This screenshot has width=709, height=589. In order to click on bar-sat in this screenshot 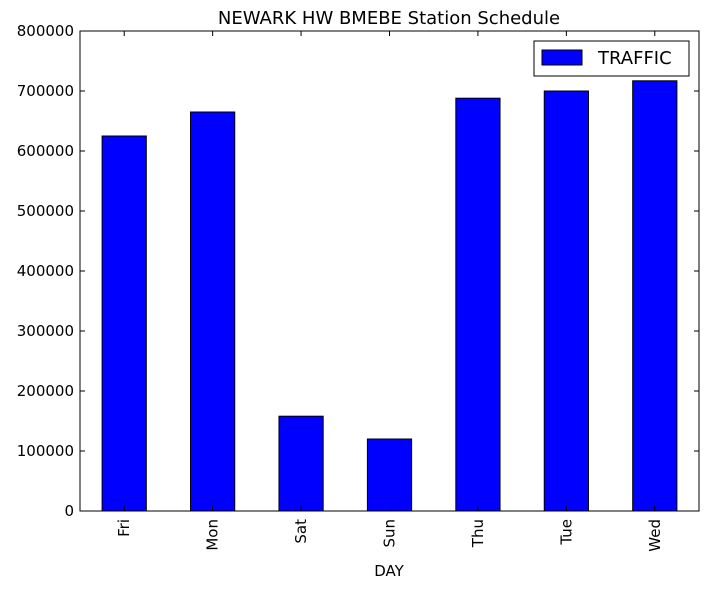, I will do `click(301, 463)`.